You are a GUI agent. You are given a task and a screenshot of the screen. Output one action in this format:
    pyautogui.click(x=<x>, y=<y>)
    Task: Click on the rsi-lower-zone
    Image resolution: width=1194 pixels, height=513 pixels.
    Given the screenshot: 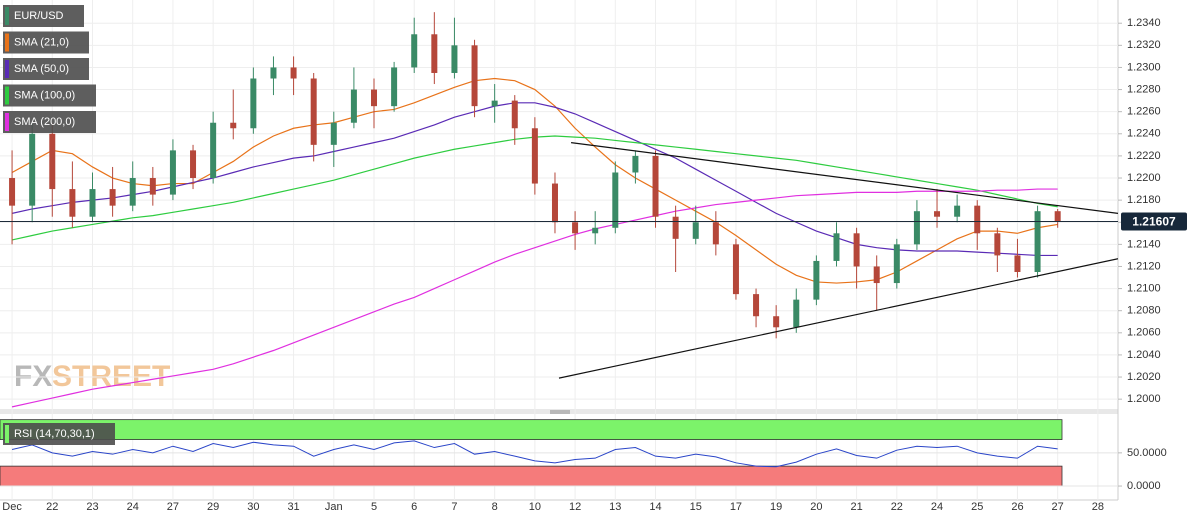 What is the action you would take?
    pyautogui.click(x=531, y=476)
    